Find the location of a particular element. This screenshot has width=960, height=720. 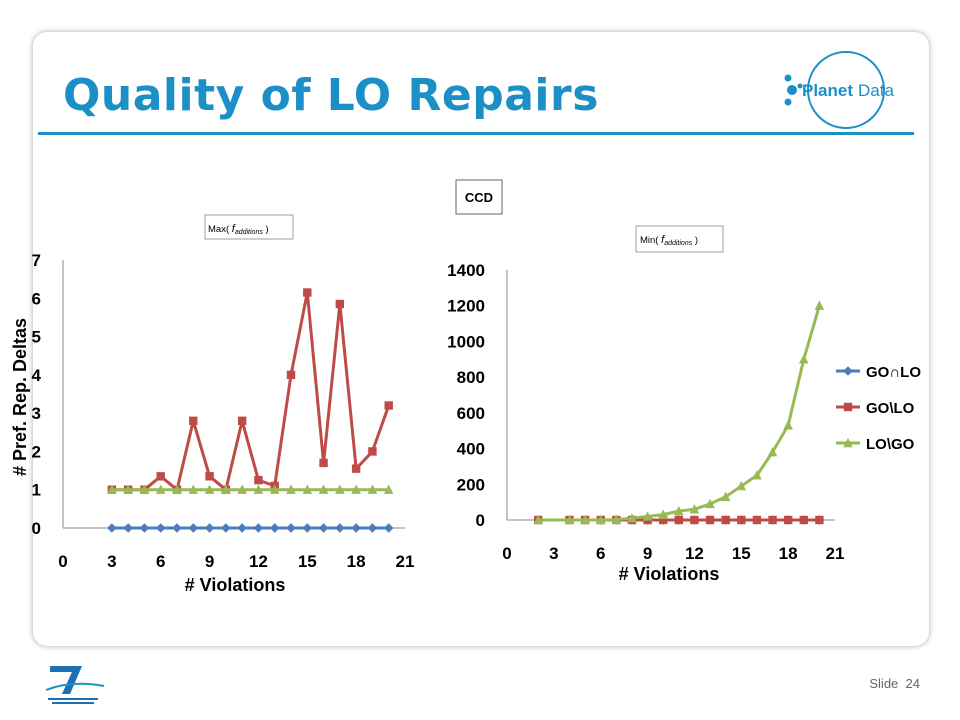

chart-left-xlabel: # Violations is located at coordinates (235, 585).